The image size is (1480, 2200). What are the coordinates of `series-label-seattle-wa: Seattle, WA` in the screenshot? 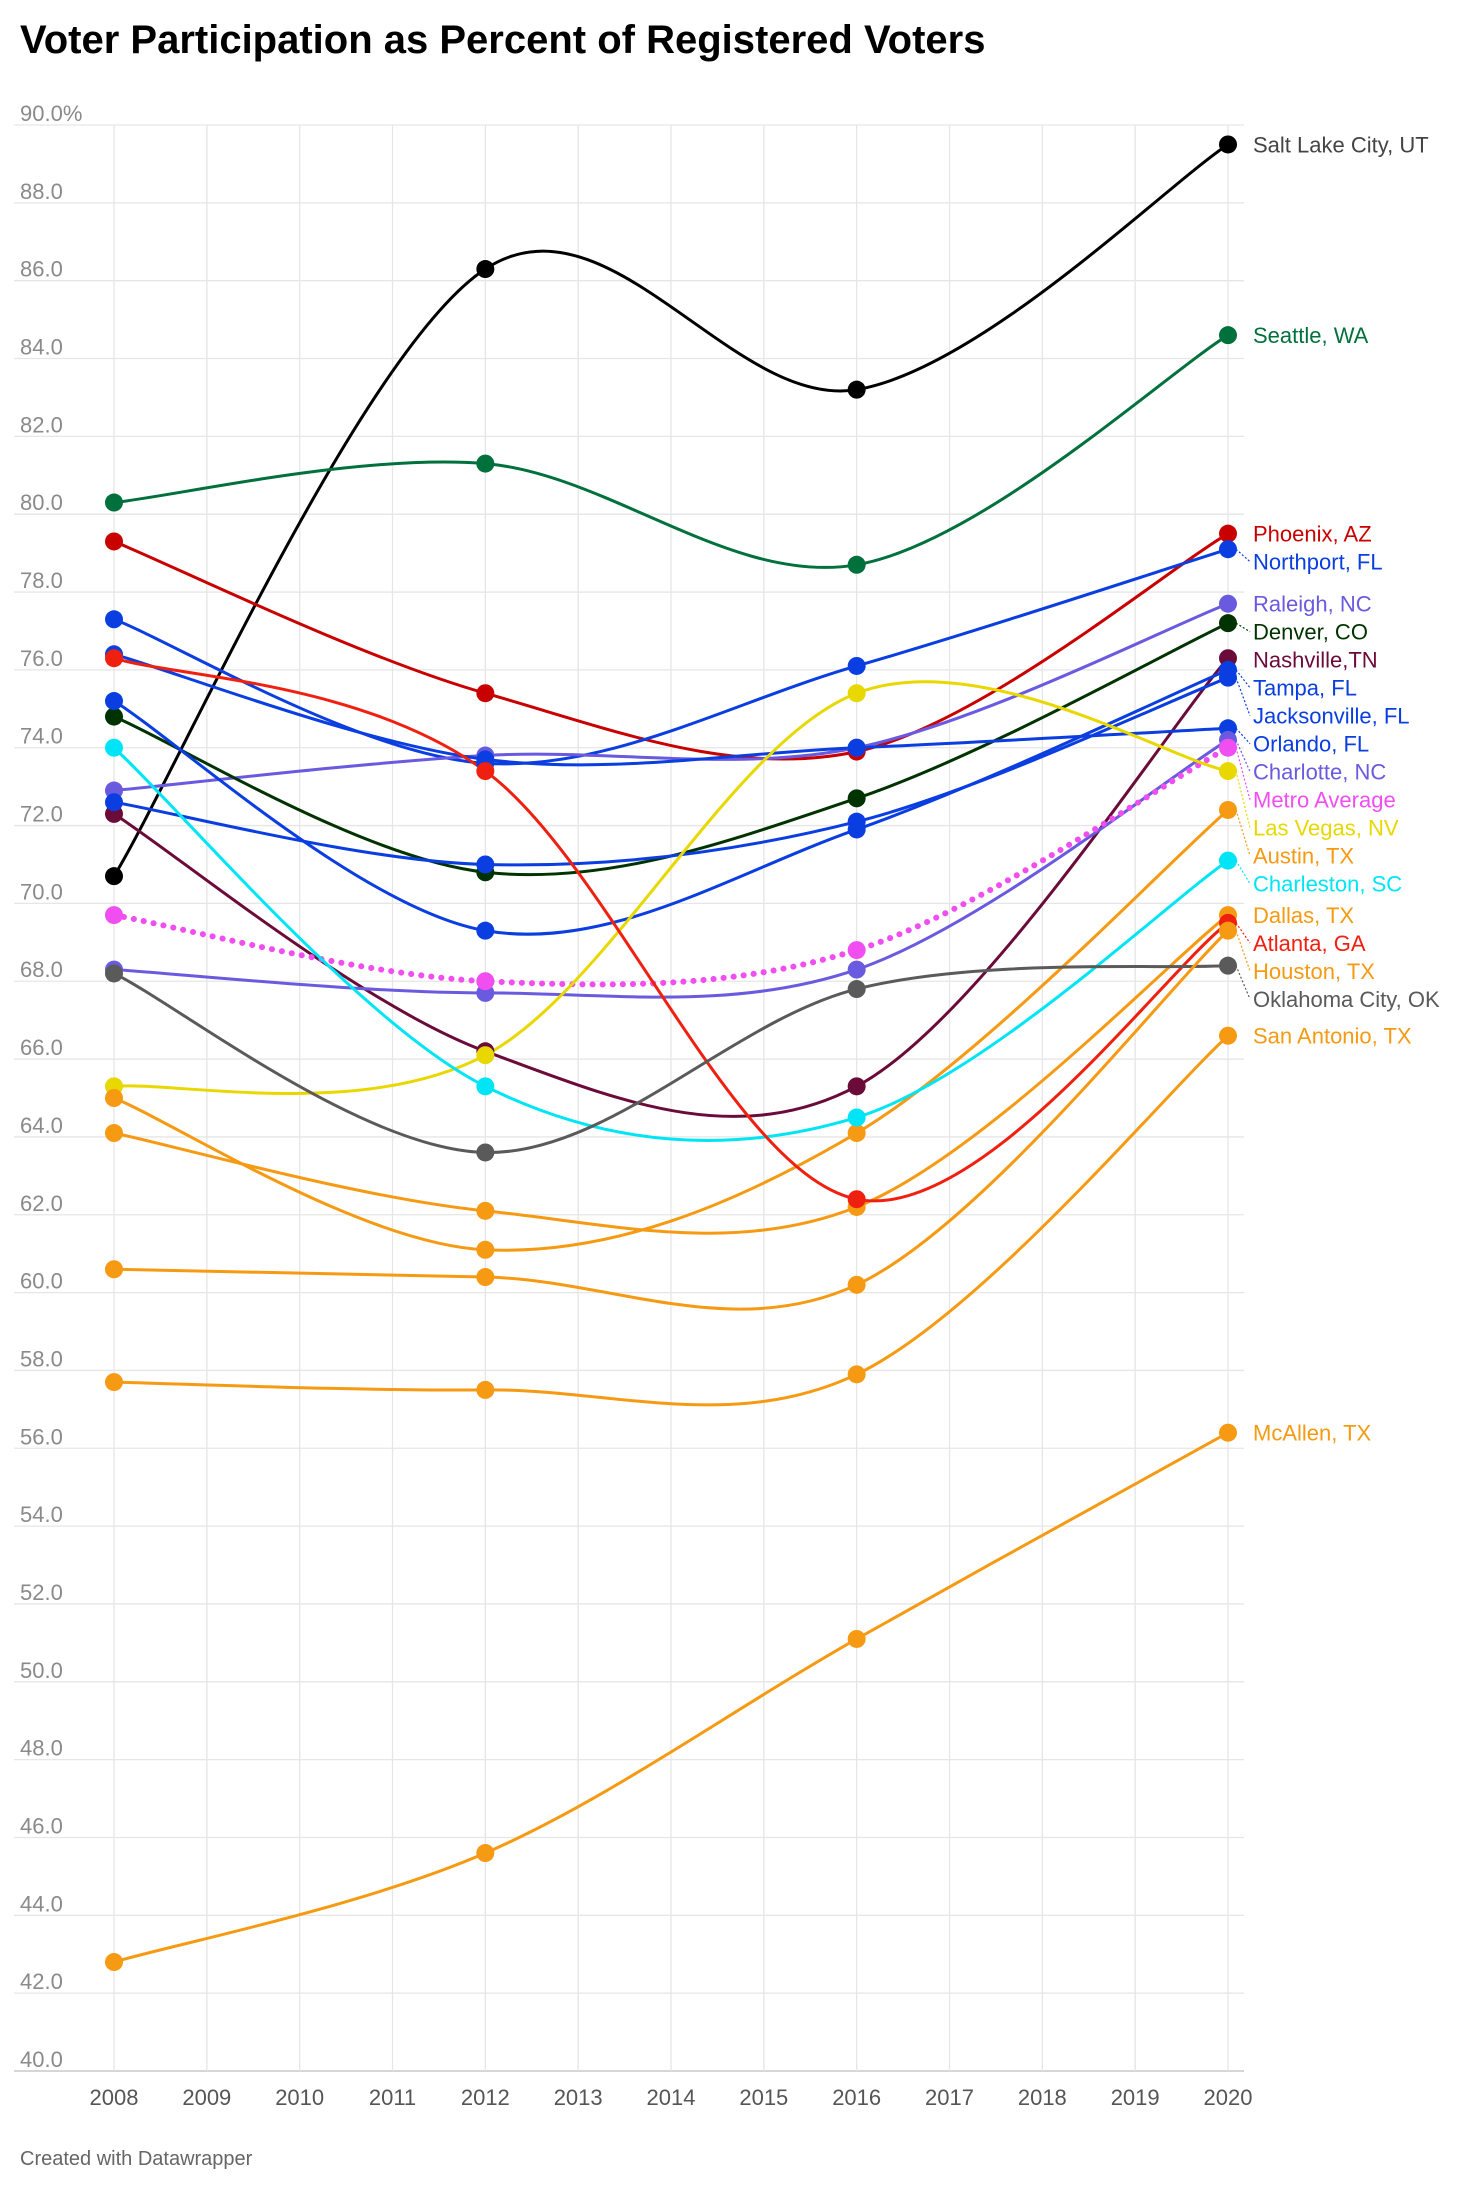 It's located at (1311, 335).